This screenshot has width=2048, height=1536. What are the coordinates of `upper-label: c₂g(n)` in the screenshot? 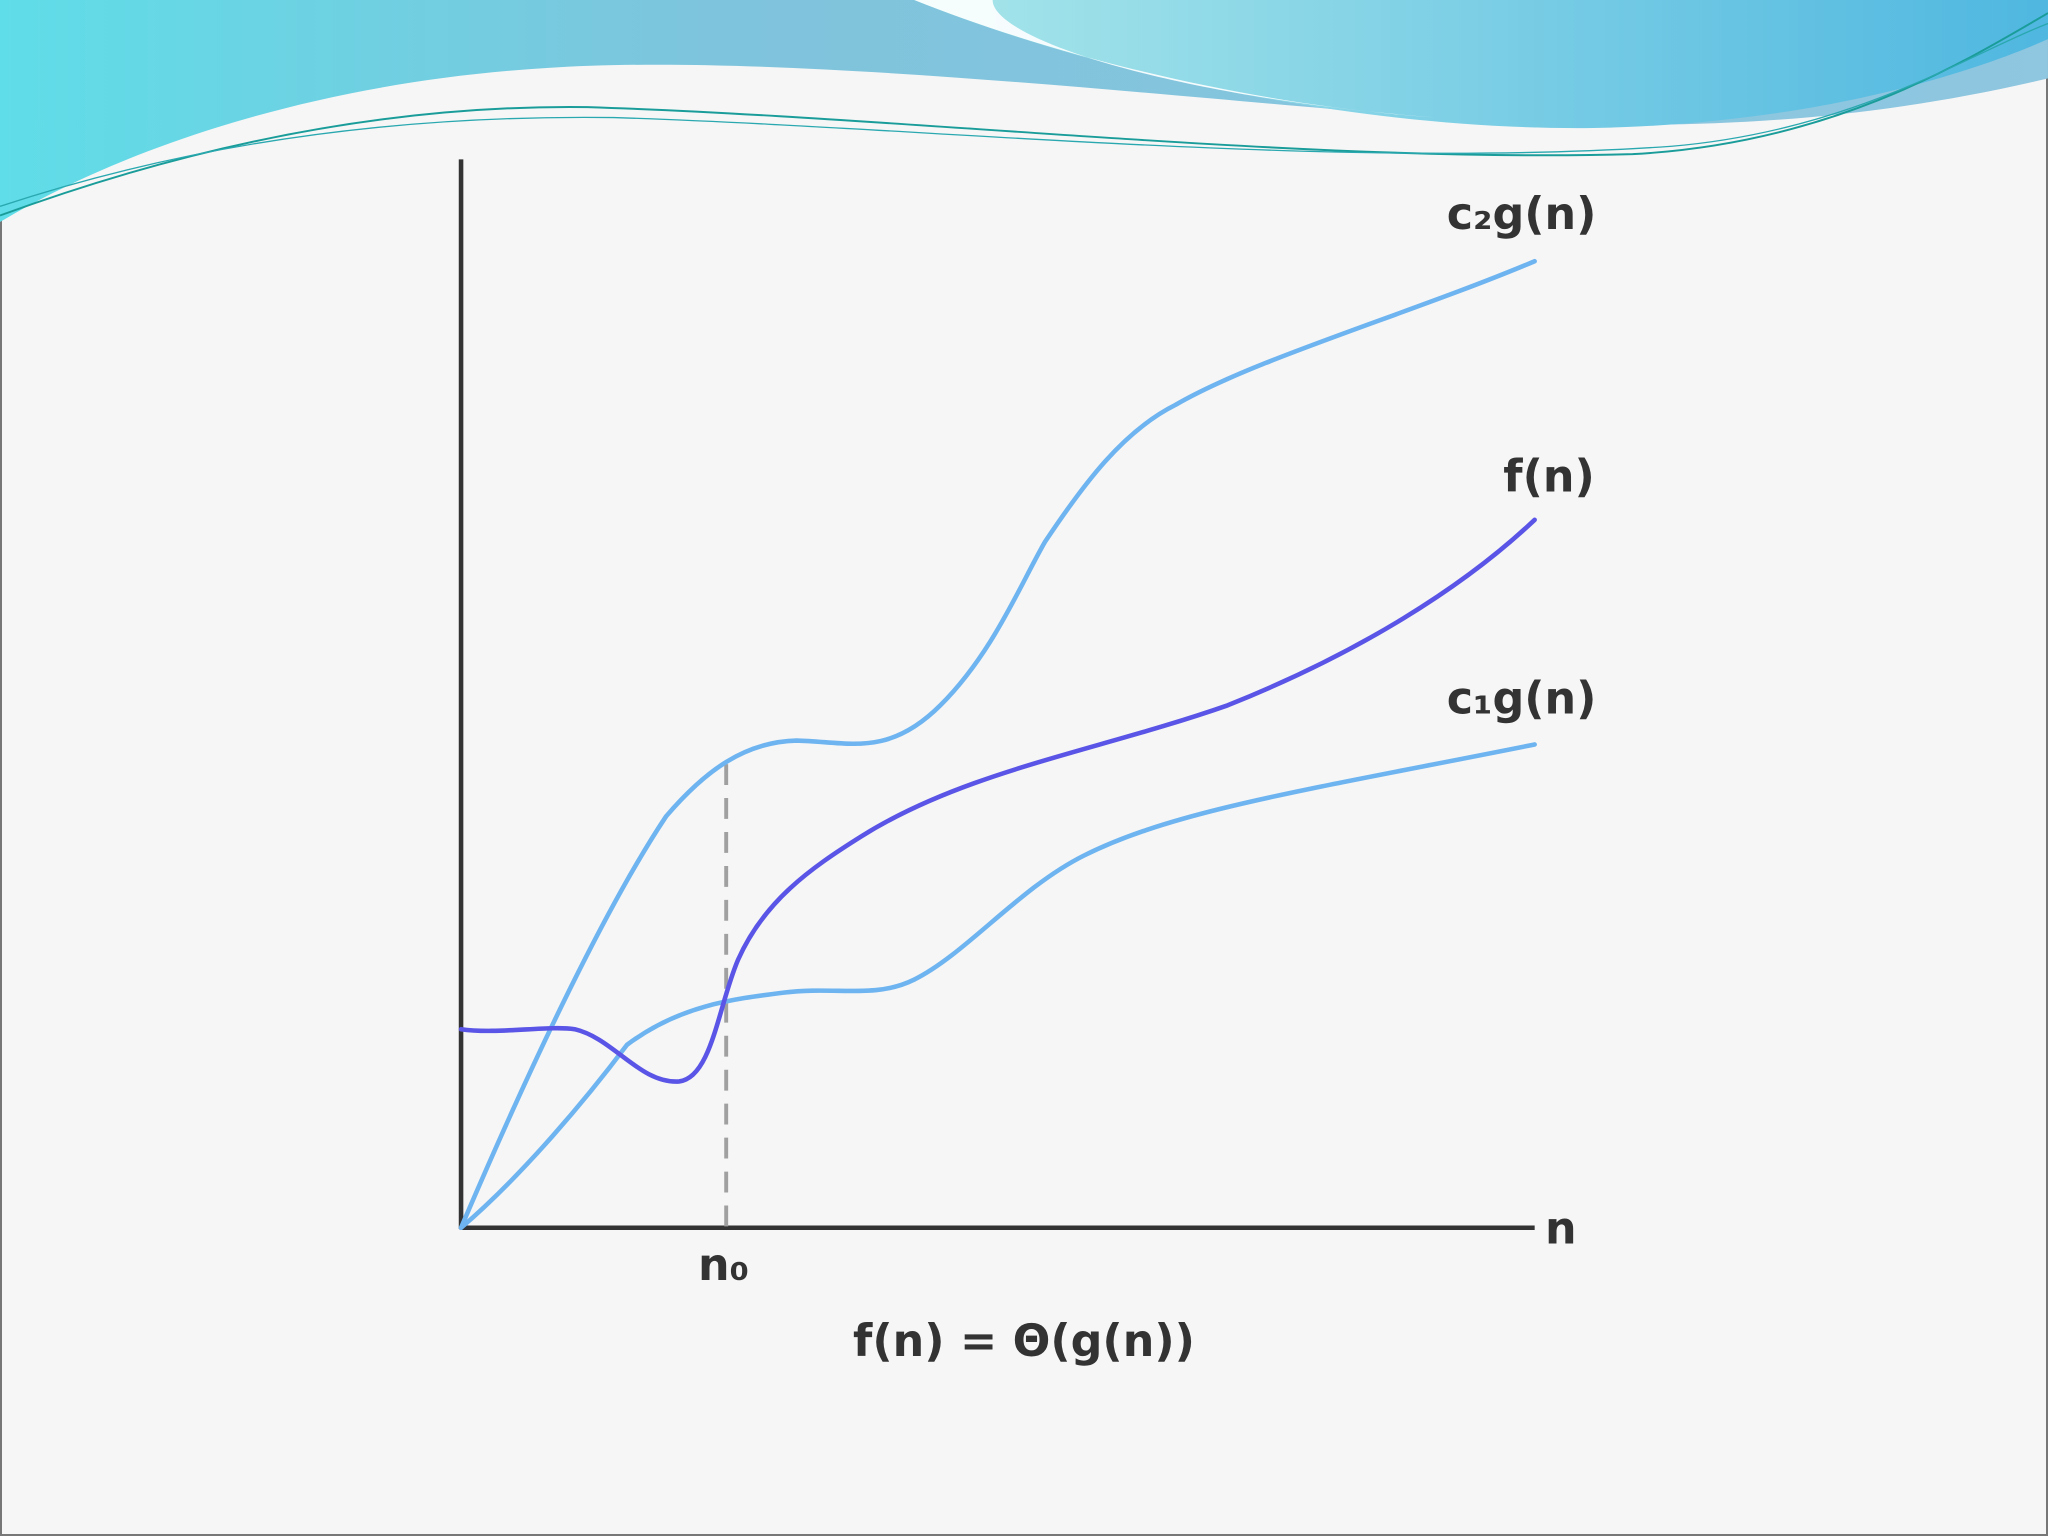 It's located at (1522, 214).